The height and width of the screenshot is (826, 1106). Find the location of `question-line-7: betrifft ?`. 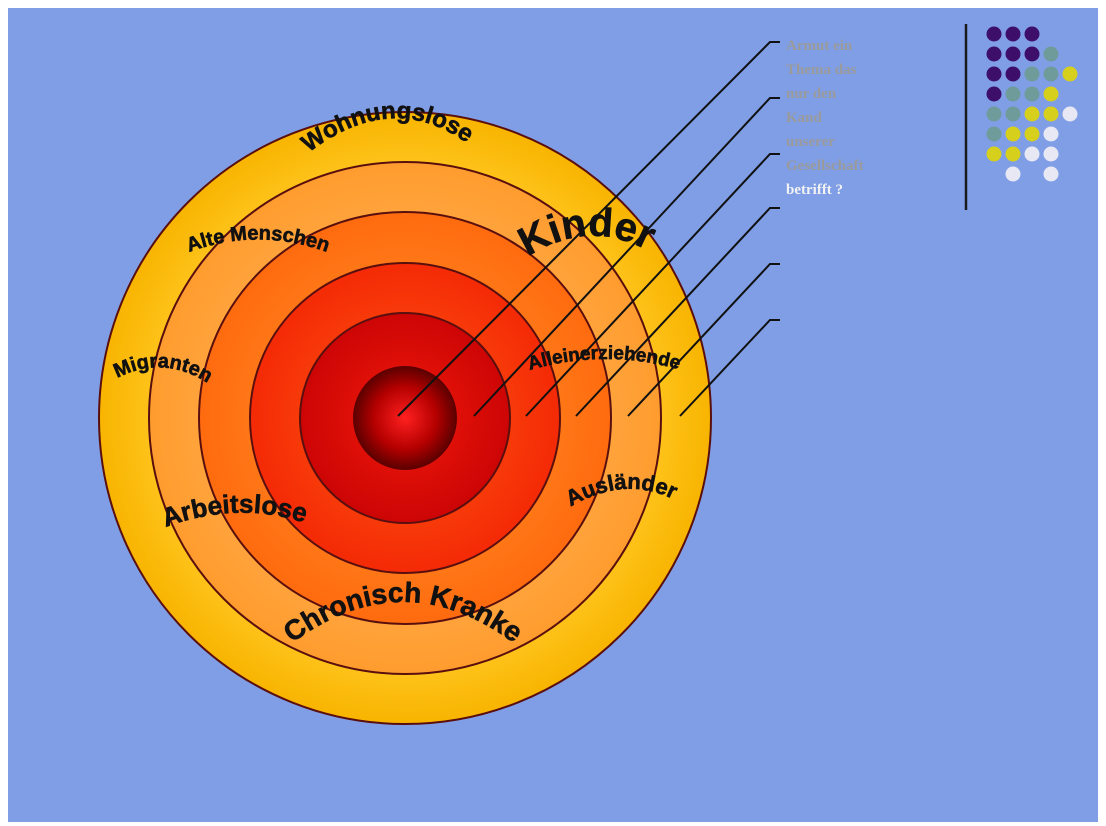

question-line-7: betrifft ? is located at coordinates (815, 190).